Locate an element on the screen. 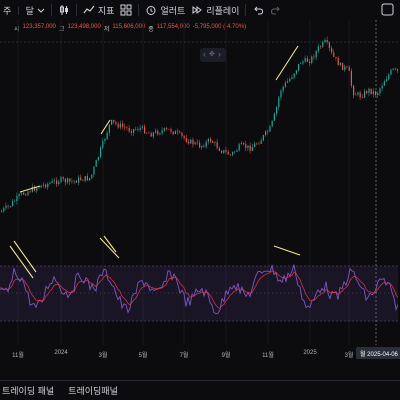 The image size is (400, 400). time-tick: 7월 is located at coordinates (184, 356).